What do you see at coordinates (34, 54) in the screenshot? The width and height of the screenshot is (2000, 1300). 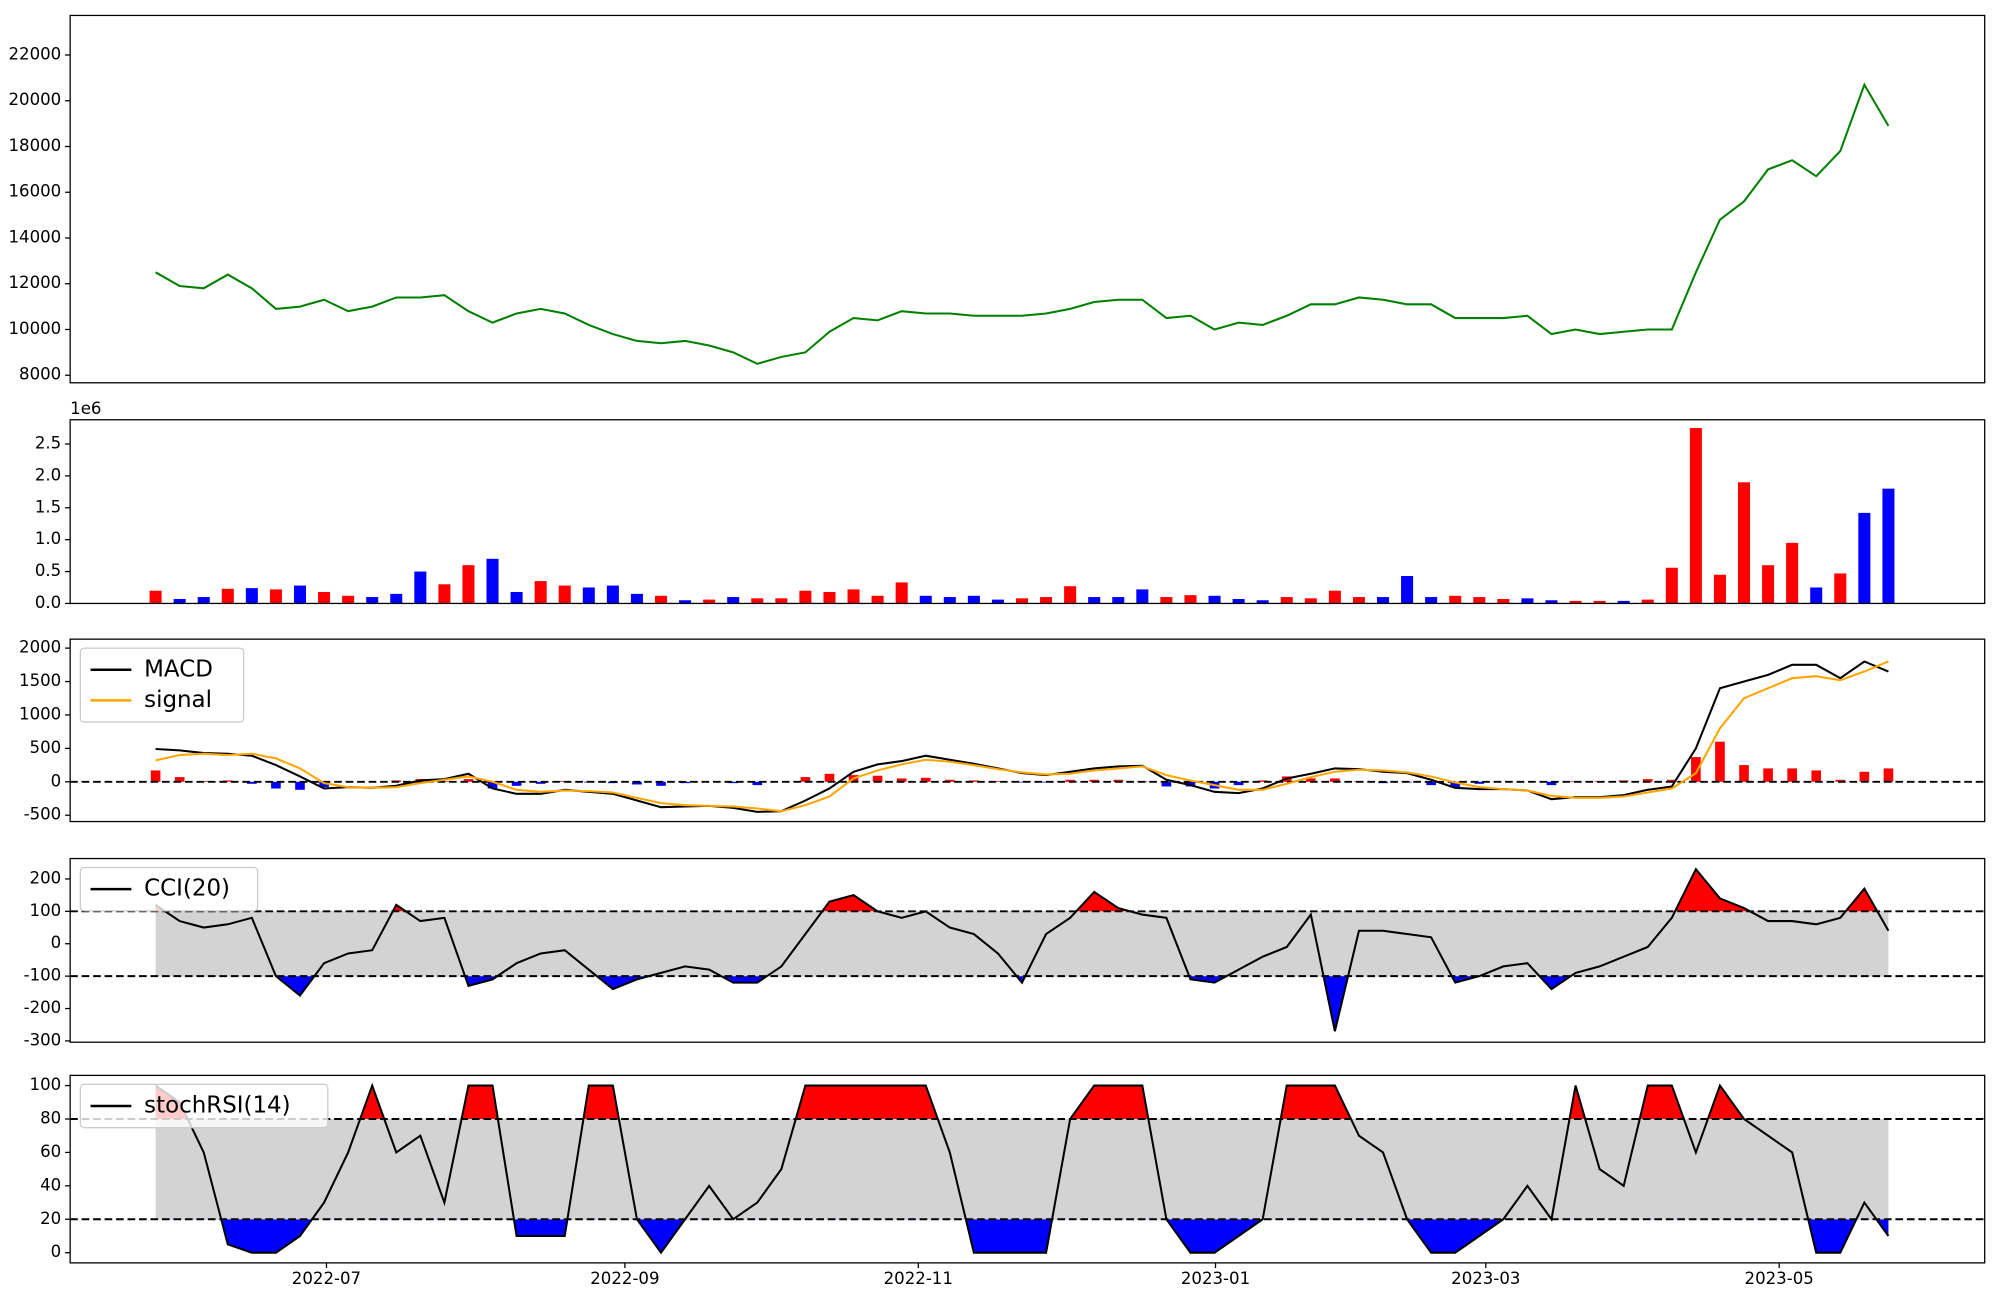 I see `y-tick-label: 22000` at bounding box center [34, 54].